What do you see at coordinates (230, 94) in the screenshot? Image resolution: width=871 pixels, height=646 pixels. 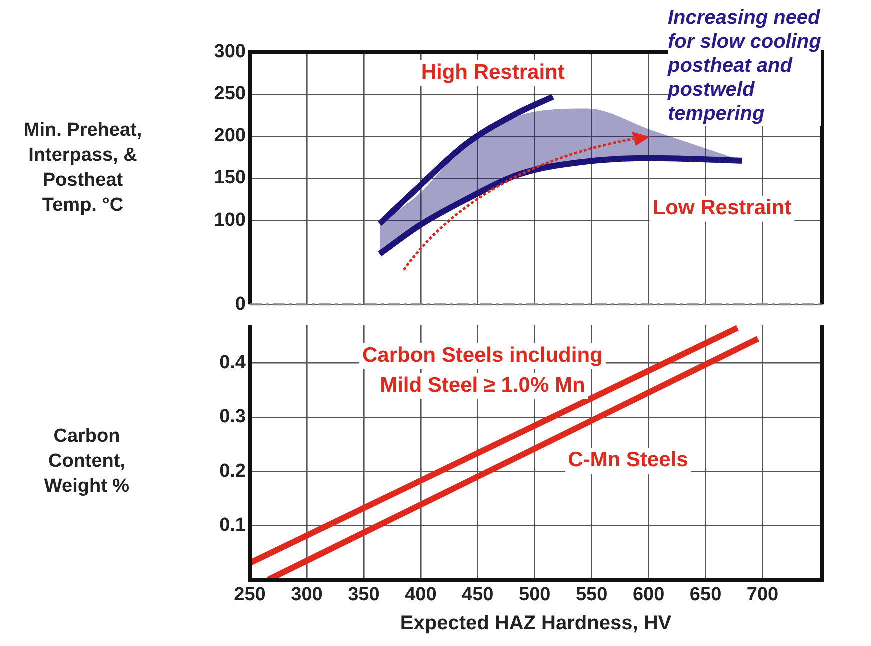 I see `y-tick-label: 250` at bounding box center [230, 94].